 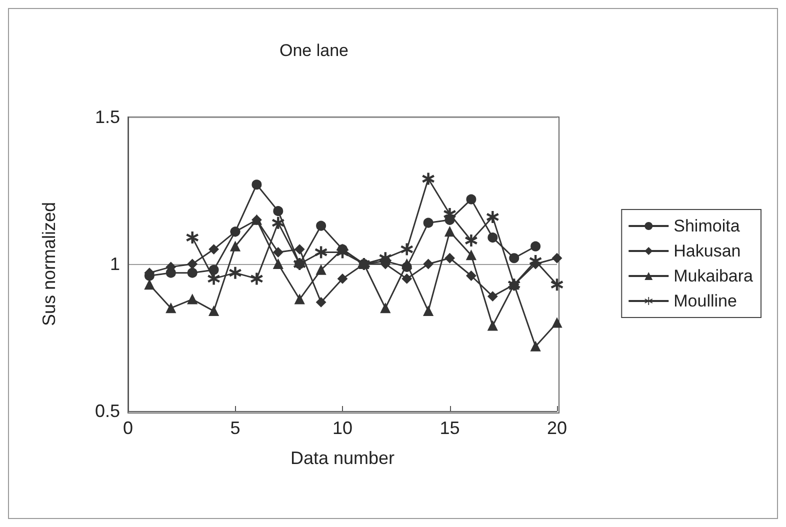 I want to click on x-axis-title: Data number, so click(x=342, y=458).